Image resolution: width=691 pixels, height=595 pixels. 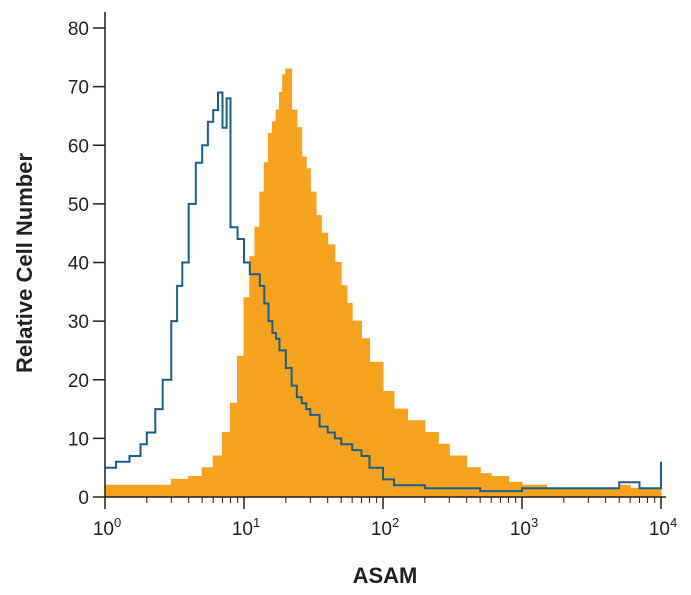 What do you see at coordinates (385, 575) in the screenshot?
I see `x-axis-title: ASAM` at bounding box center [385, 575].